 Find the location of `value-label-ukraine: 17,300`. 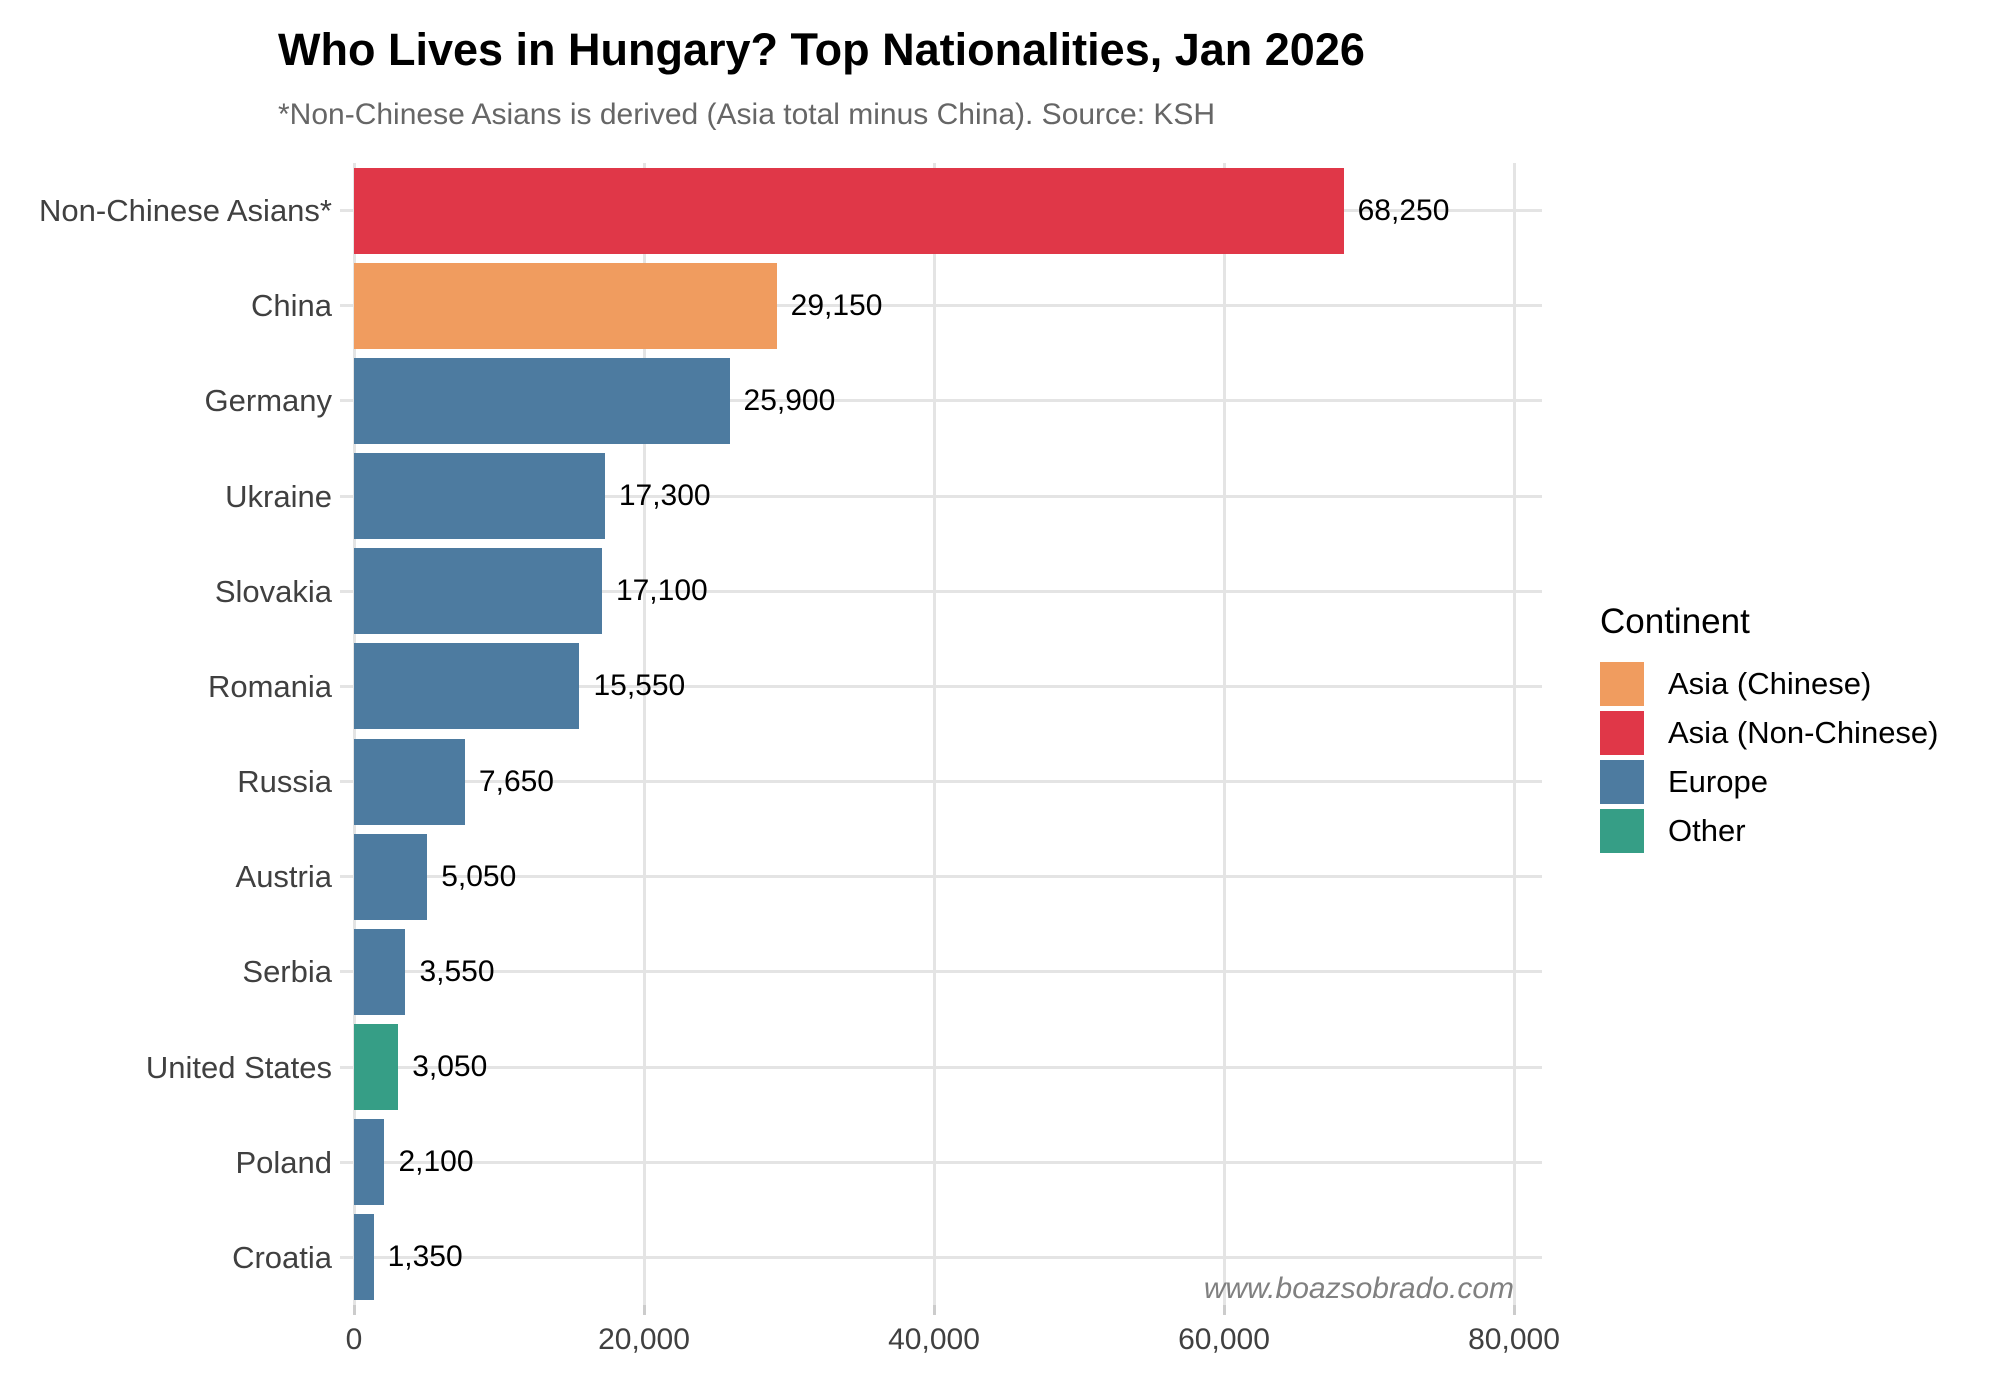

value-label-ukraine: 17,300 is located at coordinates (664, 496).